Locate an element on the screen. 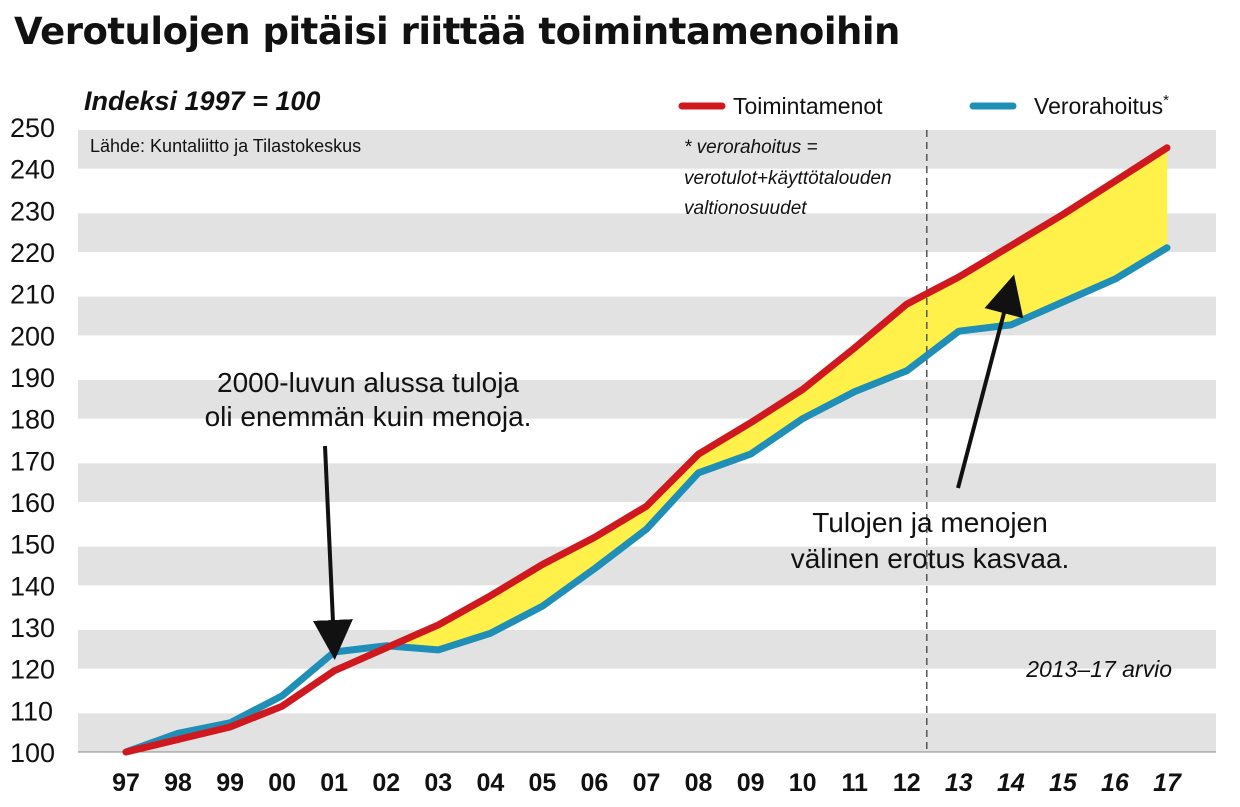  x-tick-label: 03 is located at coordinates (438, 783).